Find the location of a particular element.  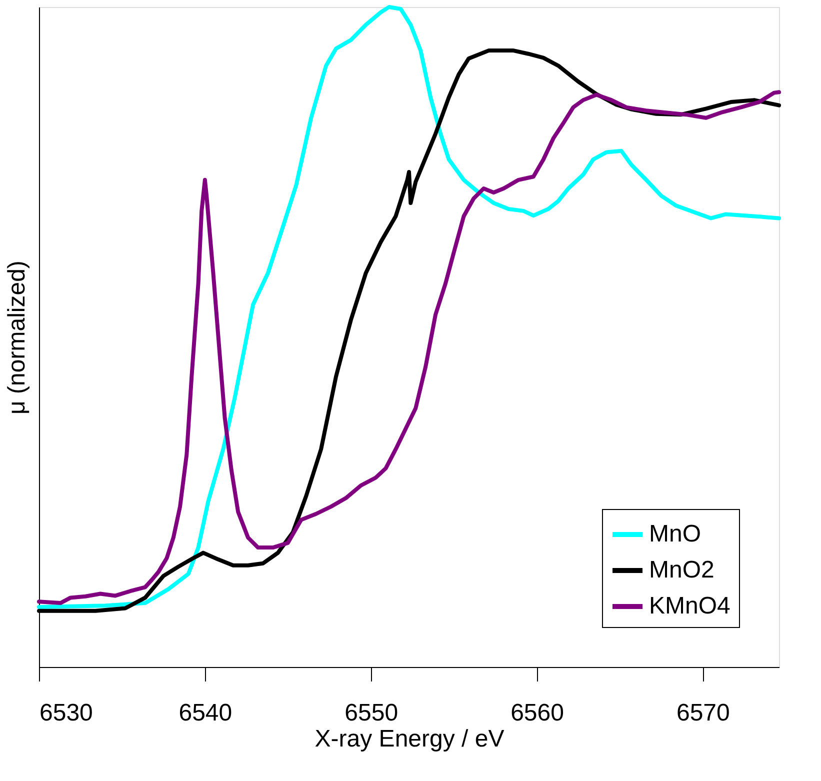

x-tick-label: 6550 is located at coordinates (371, 713).